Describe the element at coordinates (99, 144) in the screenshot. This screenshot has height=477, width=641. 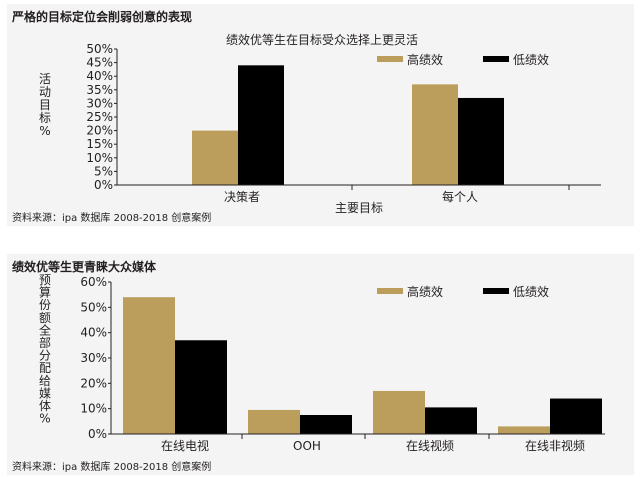
I see `y-tick-label: 15%` at that location.